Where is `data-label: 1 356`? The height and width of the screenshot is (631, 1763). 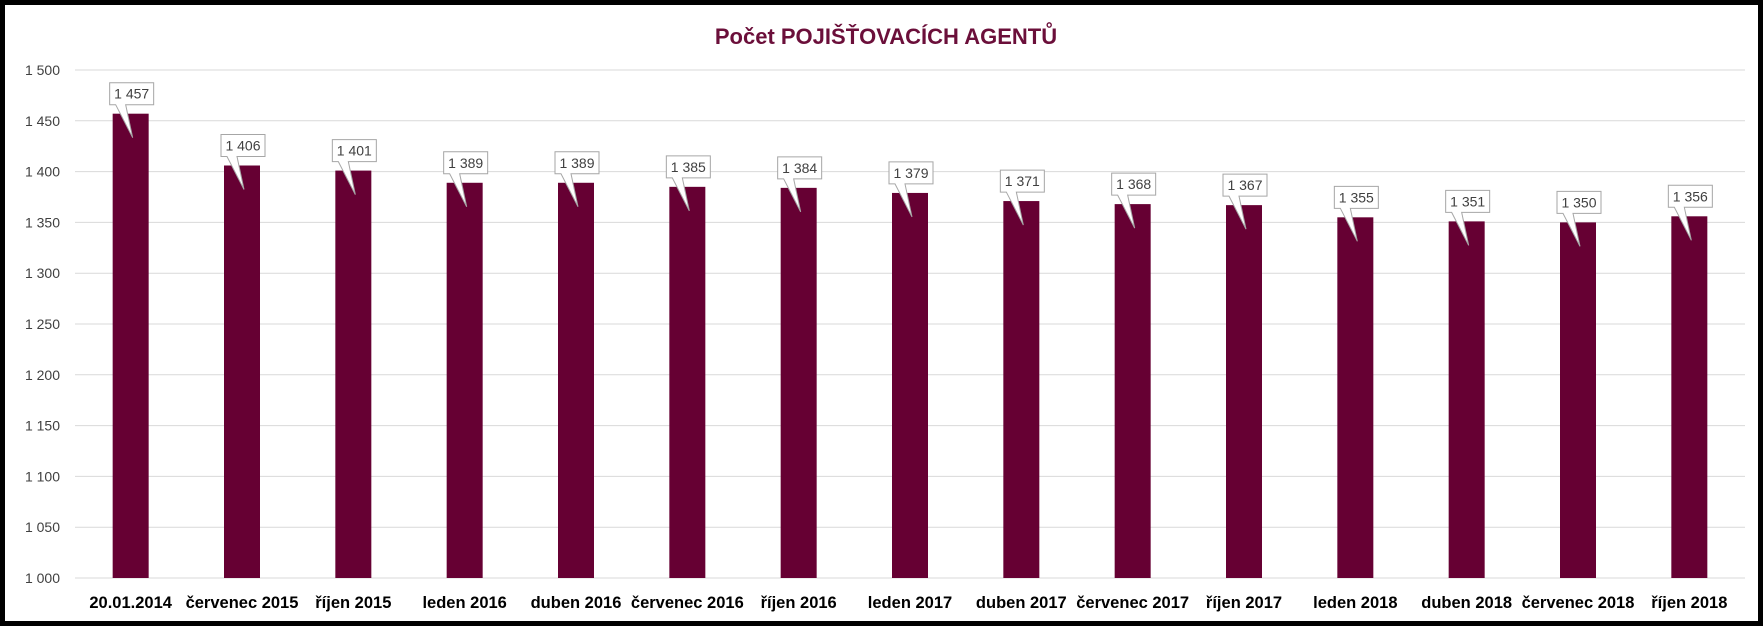 data-label: 1 356 is located at coordinates (1690, 212).